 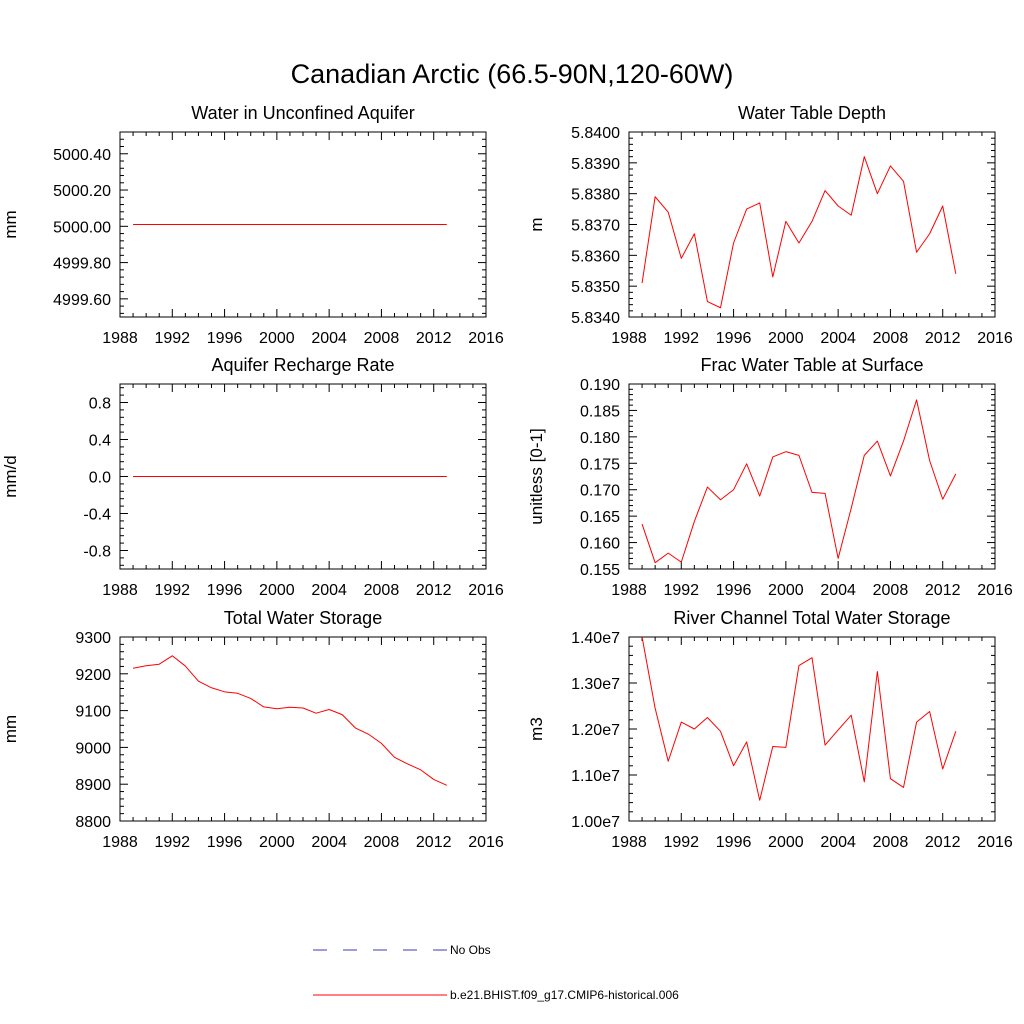 What do you see at coordinates (600, 411) in the screenshot?
I see `y-tick-label: 0.185` at bounding box center [600, 411].